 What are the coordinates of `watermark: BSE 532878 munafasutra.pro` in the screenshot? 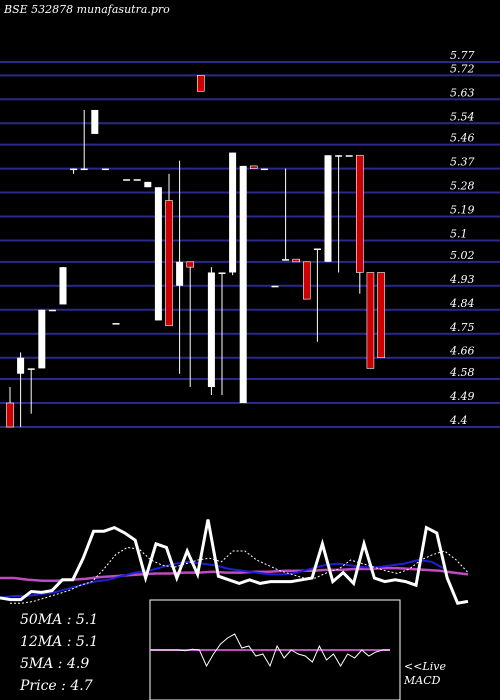 It's located at (87, 9).